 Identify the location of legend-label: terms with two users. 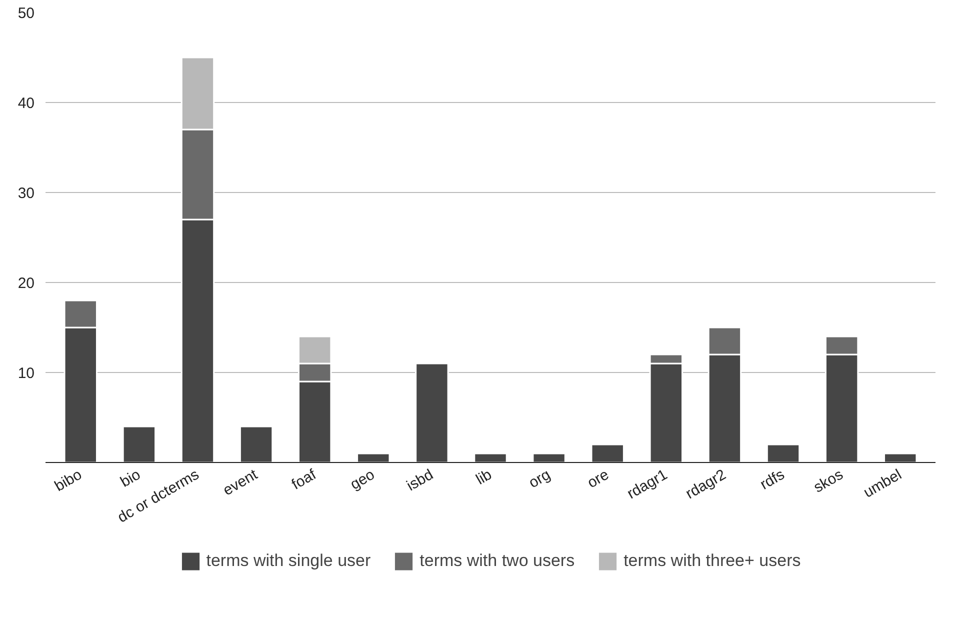
(497, 561).